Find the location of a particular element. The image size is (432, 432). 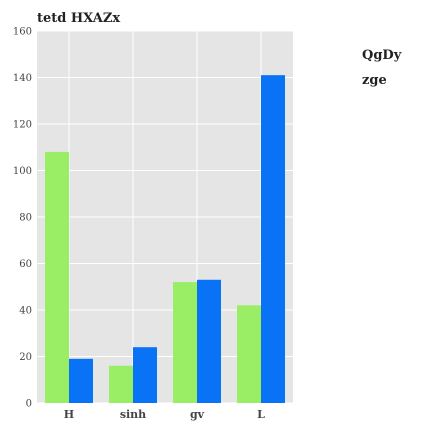

legend-entry: zge is located at coordinates (374, 80).